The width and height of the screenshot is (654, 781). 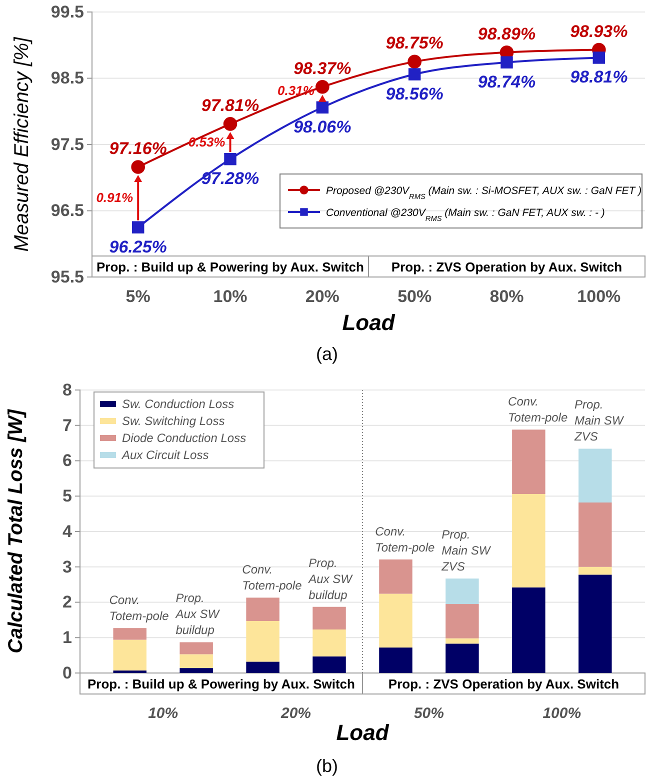 I want to click on y-tick-label: 7, so click(x=67, y=425).